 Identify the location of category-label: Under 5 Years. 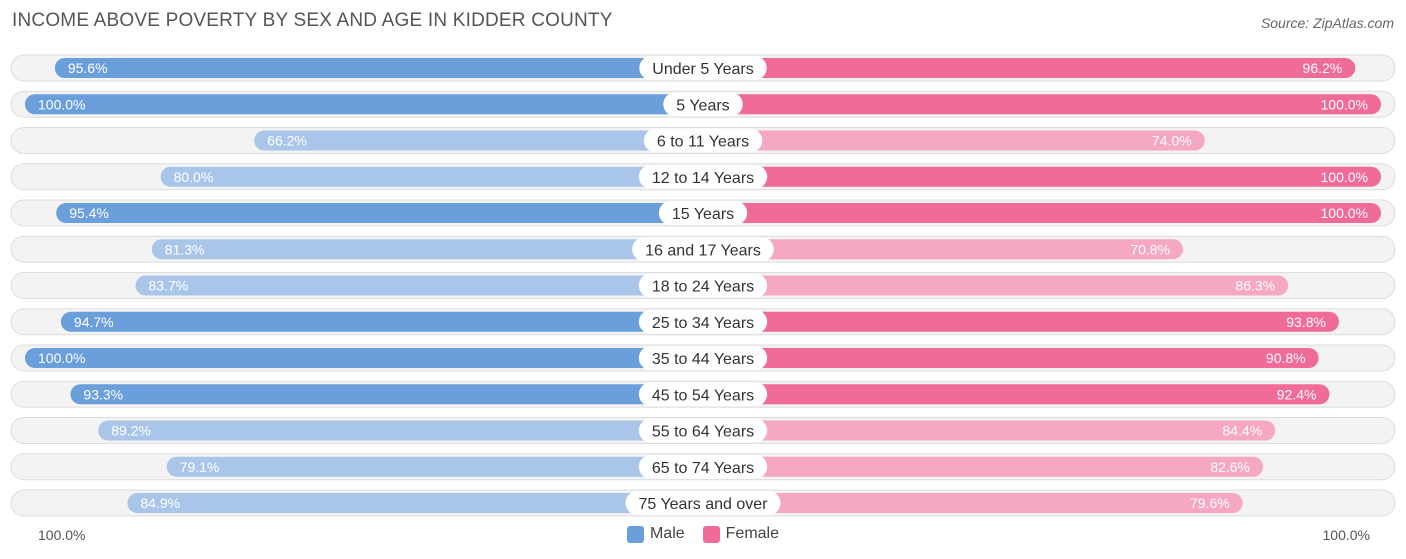
(702, 69).